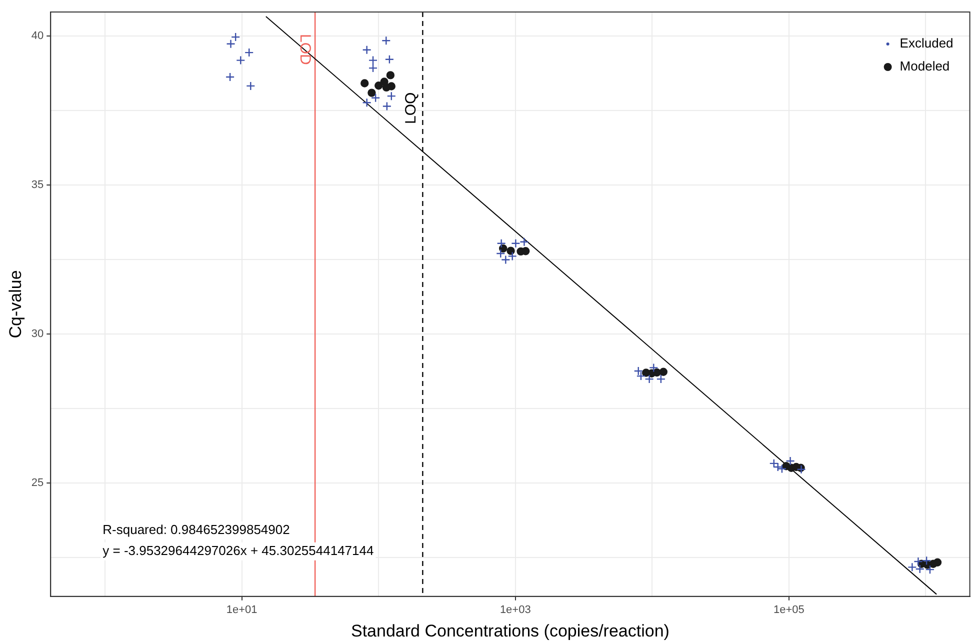  I want to click on legend-label: Modeled, so click(925, 66).